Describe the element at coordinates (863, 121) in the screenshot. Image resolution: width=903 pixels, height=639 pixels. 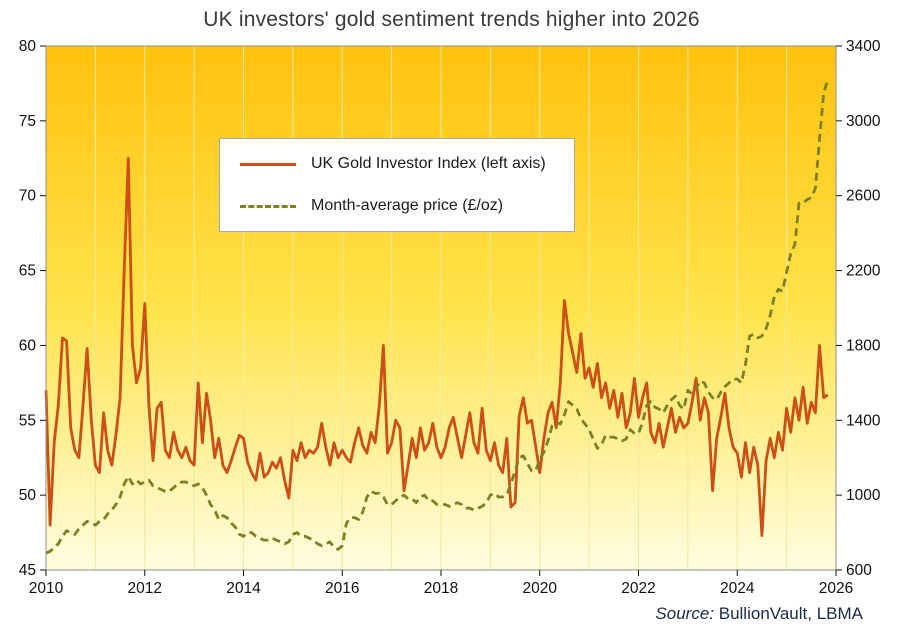
I see `right-axis-tick-label: 3000` at that location.